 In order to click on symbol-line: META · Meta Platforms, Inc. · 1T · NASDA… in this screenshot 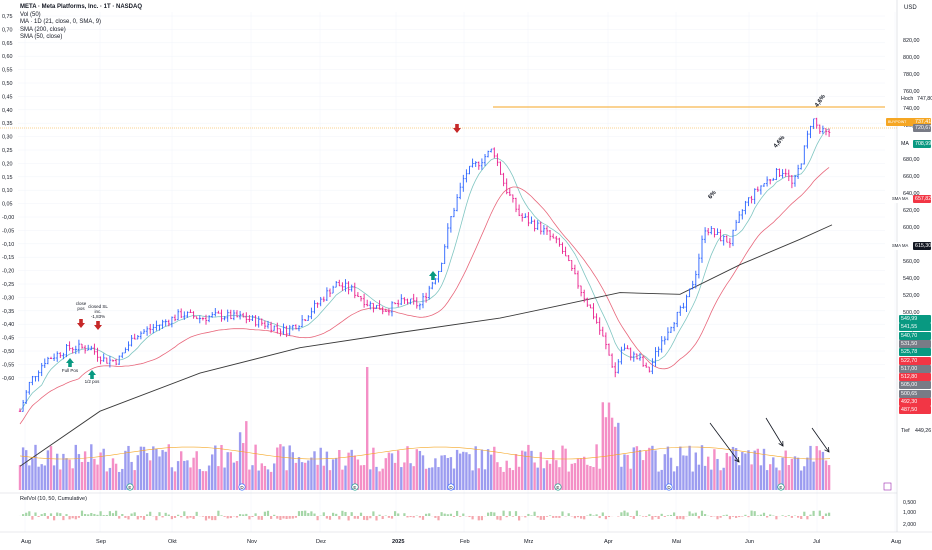, I will do `click(81, 7)`.